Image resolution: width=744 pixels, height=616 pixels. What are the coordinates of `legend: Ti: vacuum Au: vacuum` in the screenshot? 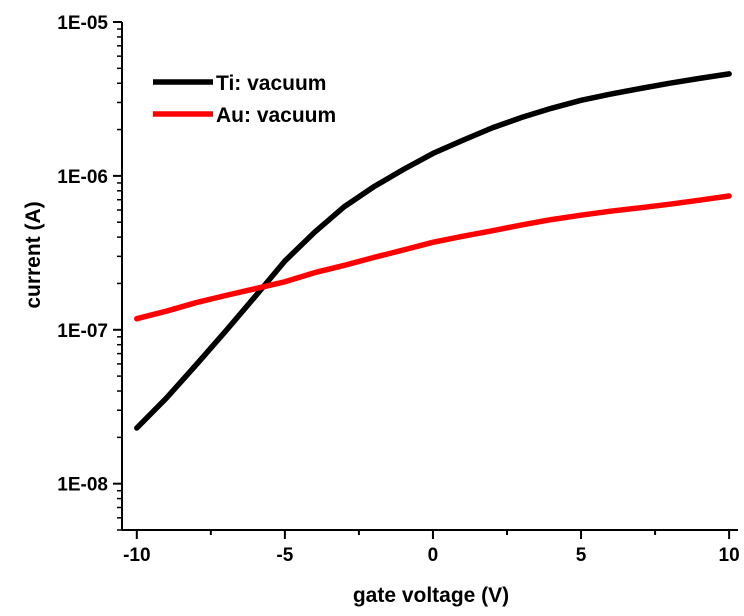 It's located at (244, 99).